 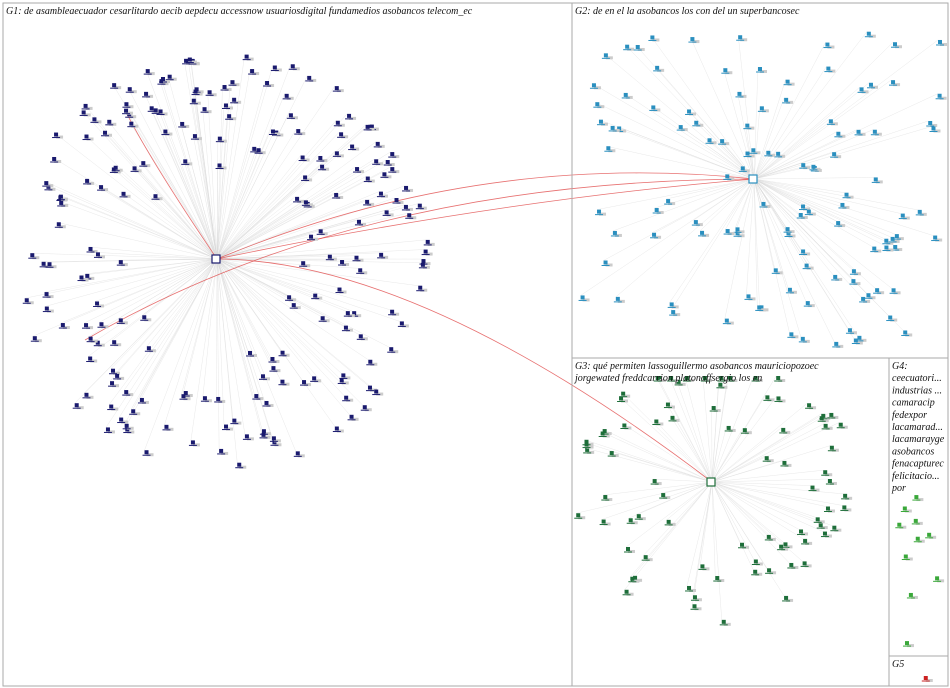 I want to click on cross-edge, so click(x=485, y=216).